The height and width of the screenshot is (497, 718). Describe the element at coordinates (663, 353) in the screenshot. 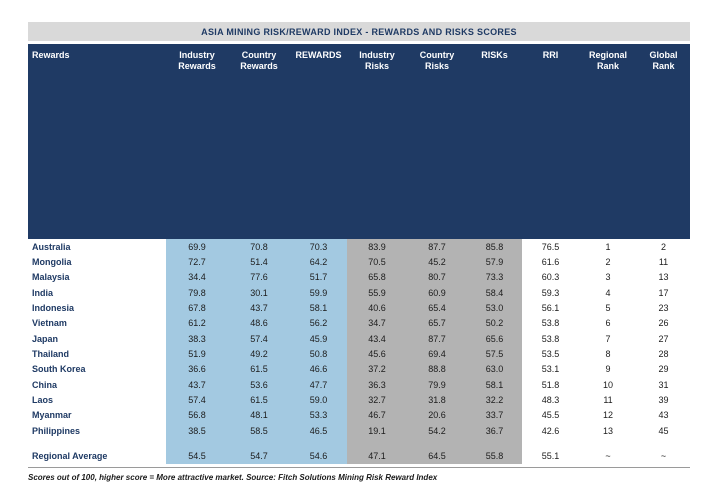

I see `value-cell: 28` at that location.